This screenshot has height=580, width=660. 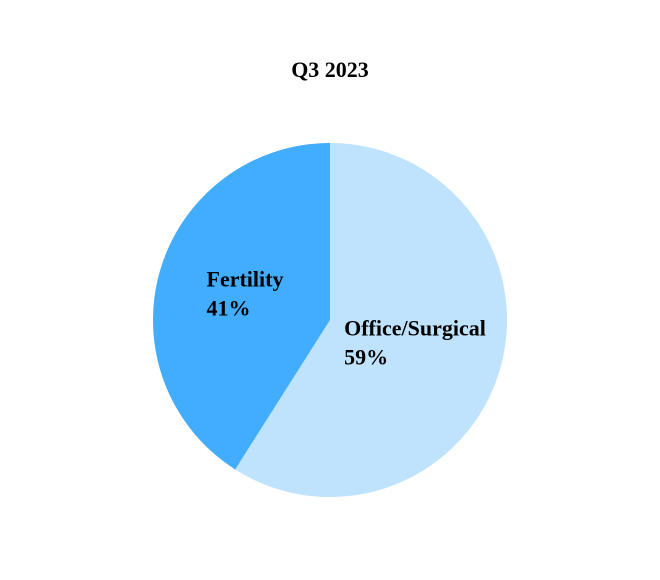 I want to click on slice-label: Office/Surgical, so click(x=415, y=328).